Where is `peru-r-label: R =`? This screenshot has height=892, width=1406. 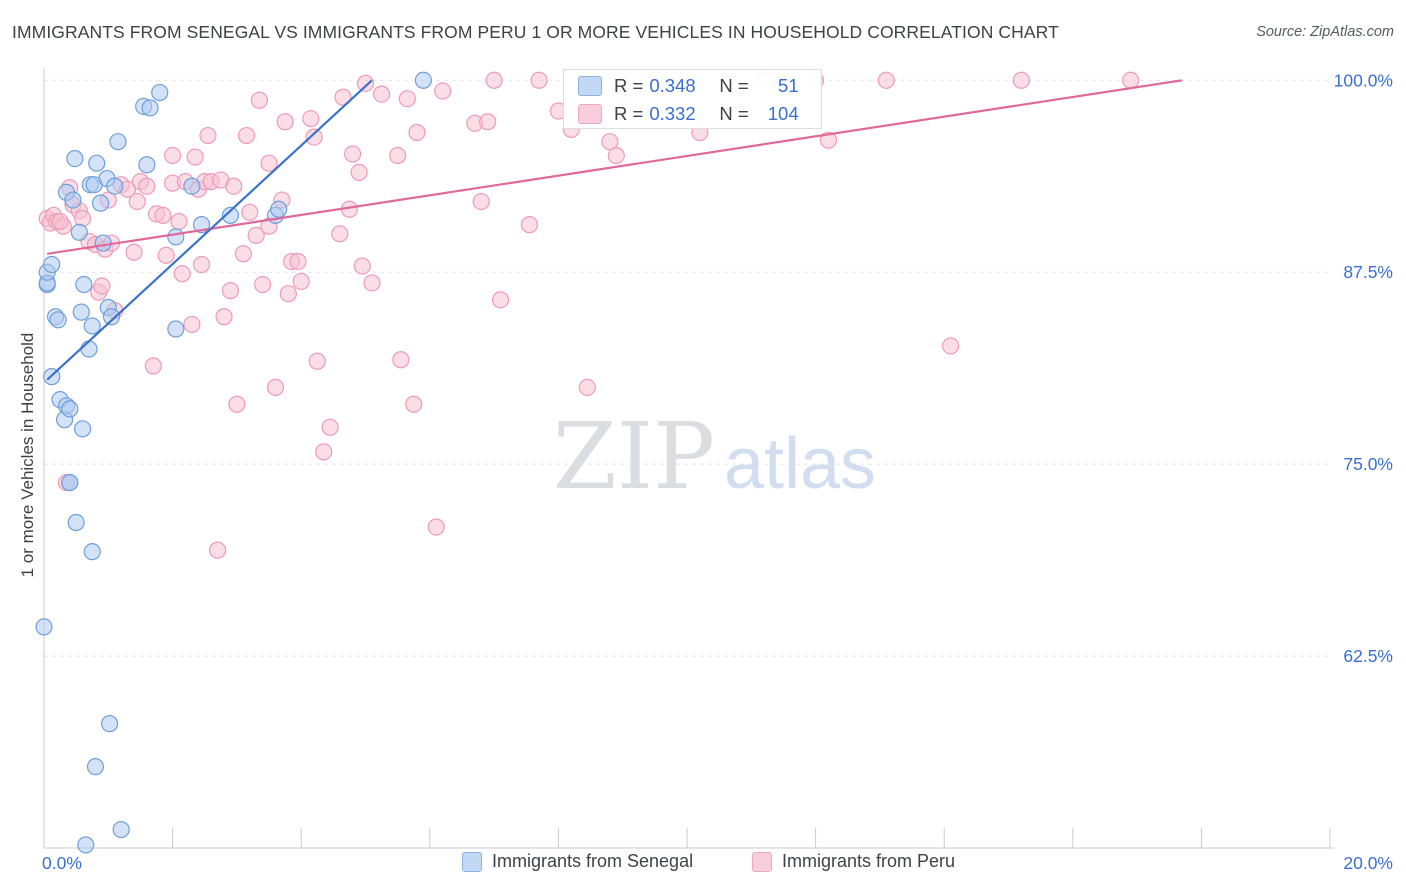
peru-r-label: R = is located at coordinates (629, 113).